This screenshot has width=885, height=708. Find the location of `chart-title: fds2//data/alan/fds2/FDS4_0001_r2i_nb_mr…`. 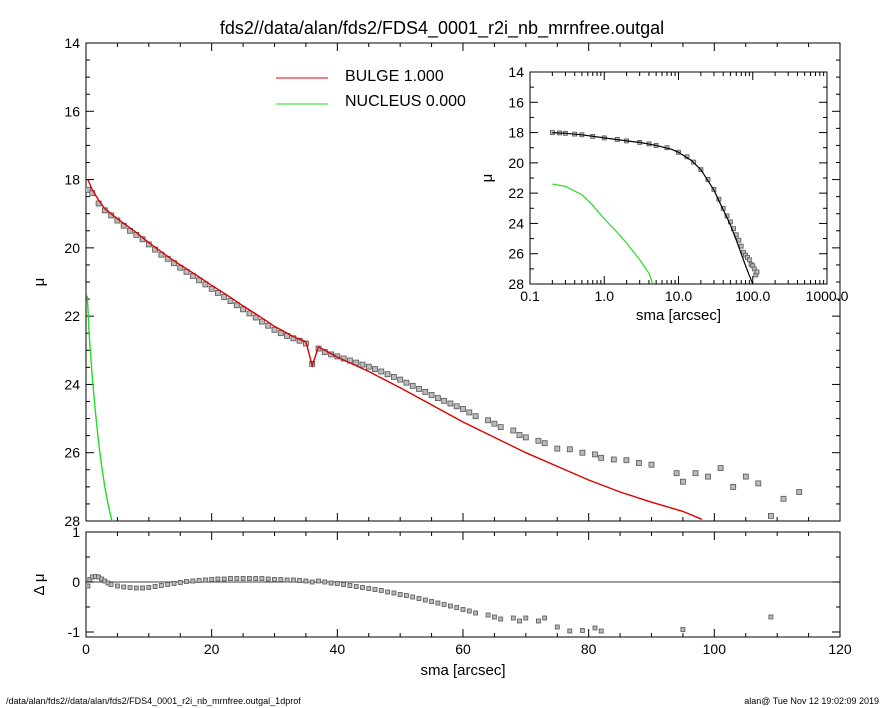

chart-title: fds2//data/alan/fds2/FDS4_0001_r2i_nb_mr… is located at coordinates (442, 28).